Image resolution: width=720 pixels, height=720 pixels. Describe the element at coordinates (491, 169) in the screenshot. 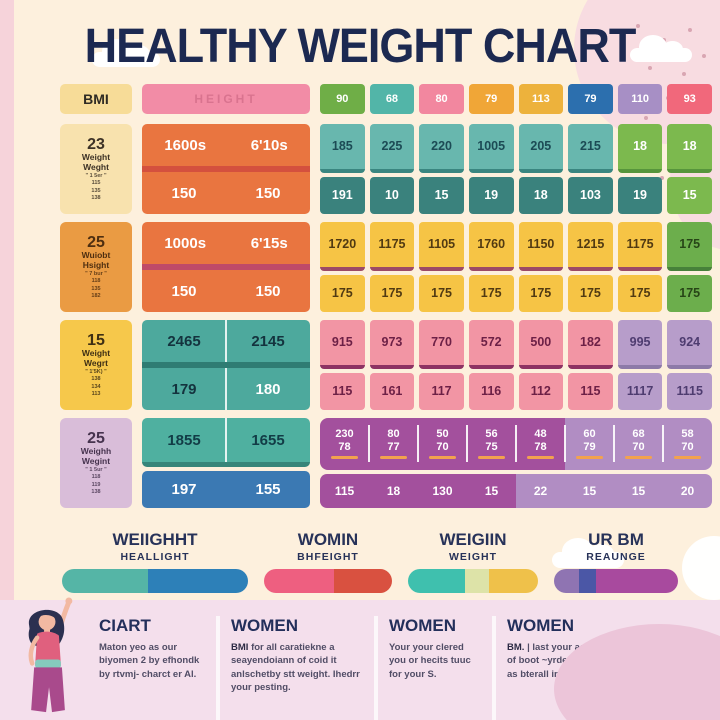

I see `weight-column: 1005 19` at that location.